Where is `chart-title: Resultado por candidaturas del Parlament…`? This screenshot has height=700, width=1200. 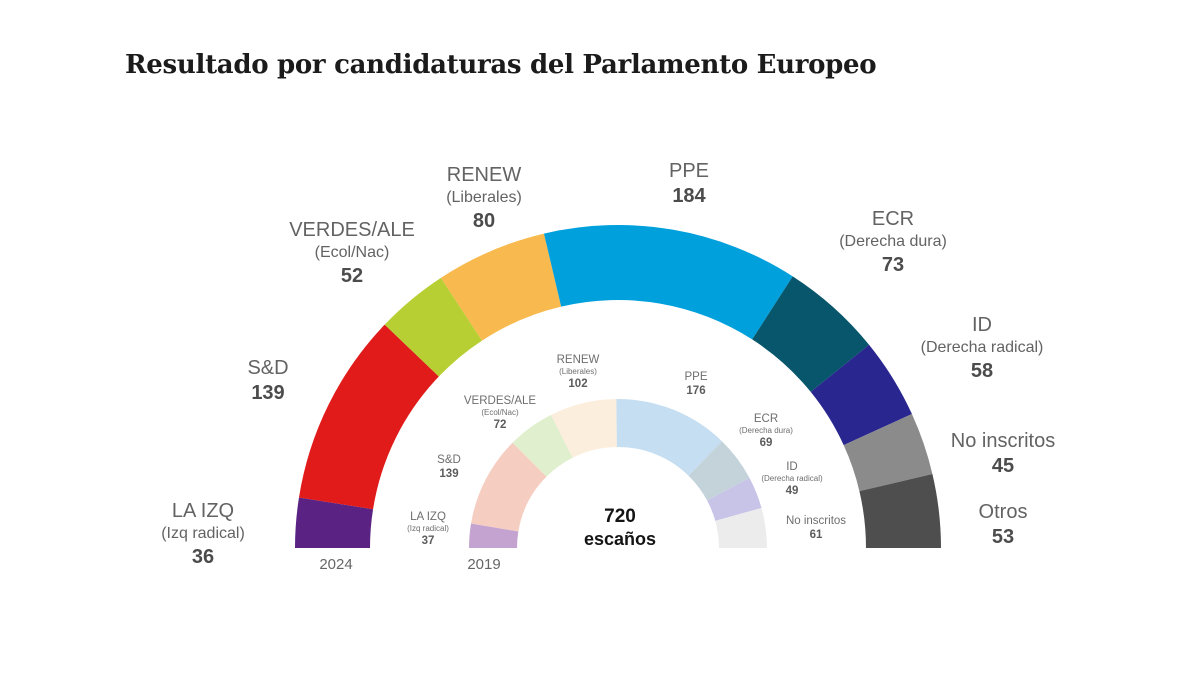
chart-title: Resultado por candidaturas del Parlament… is located at coordinates (501, 65).